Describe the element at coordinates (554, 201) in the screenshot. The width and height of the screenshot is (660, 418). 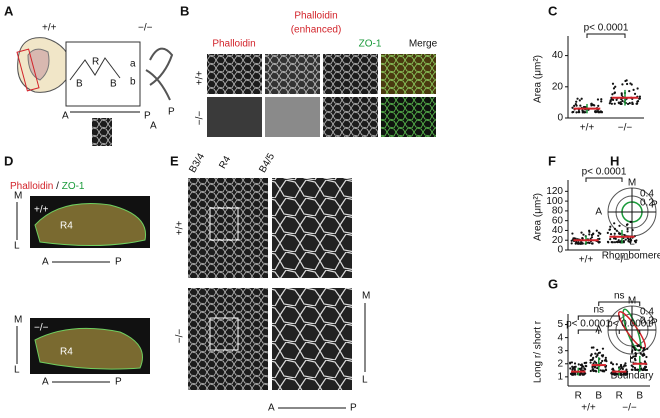
I see `y-tick-label: 100` at that location.